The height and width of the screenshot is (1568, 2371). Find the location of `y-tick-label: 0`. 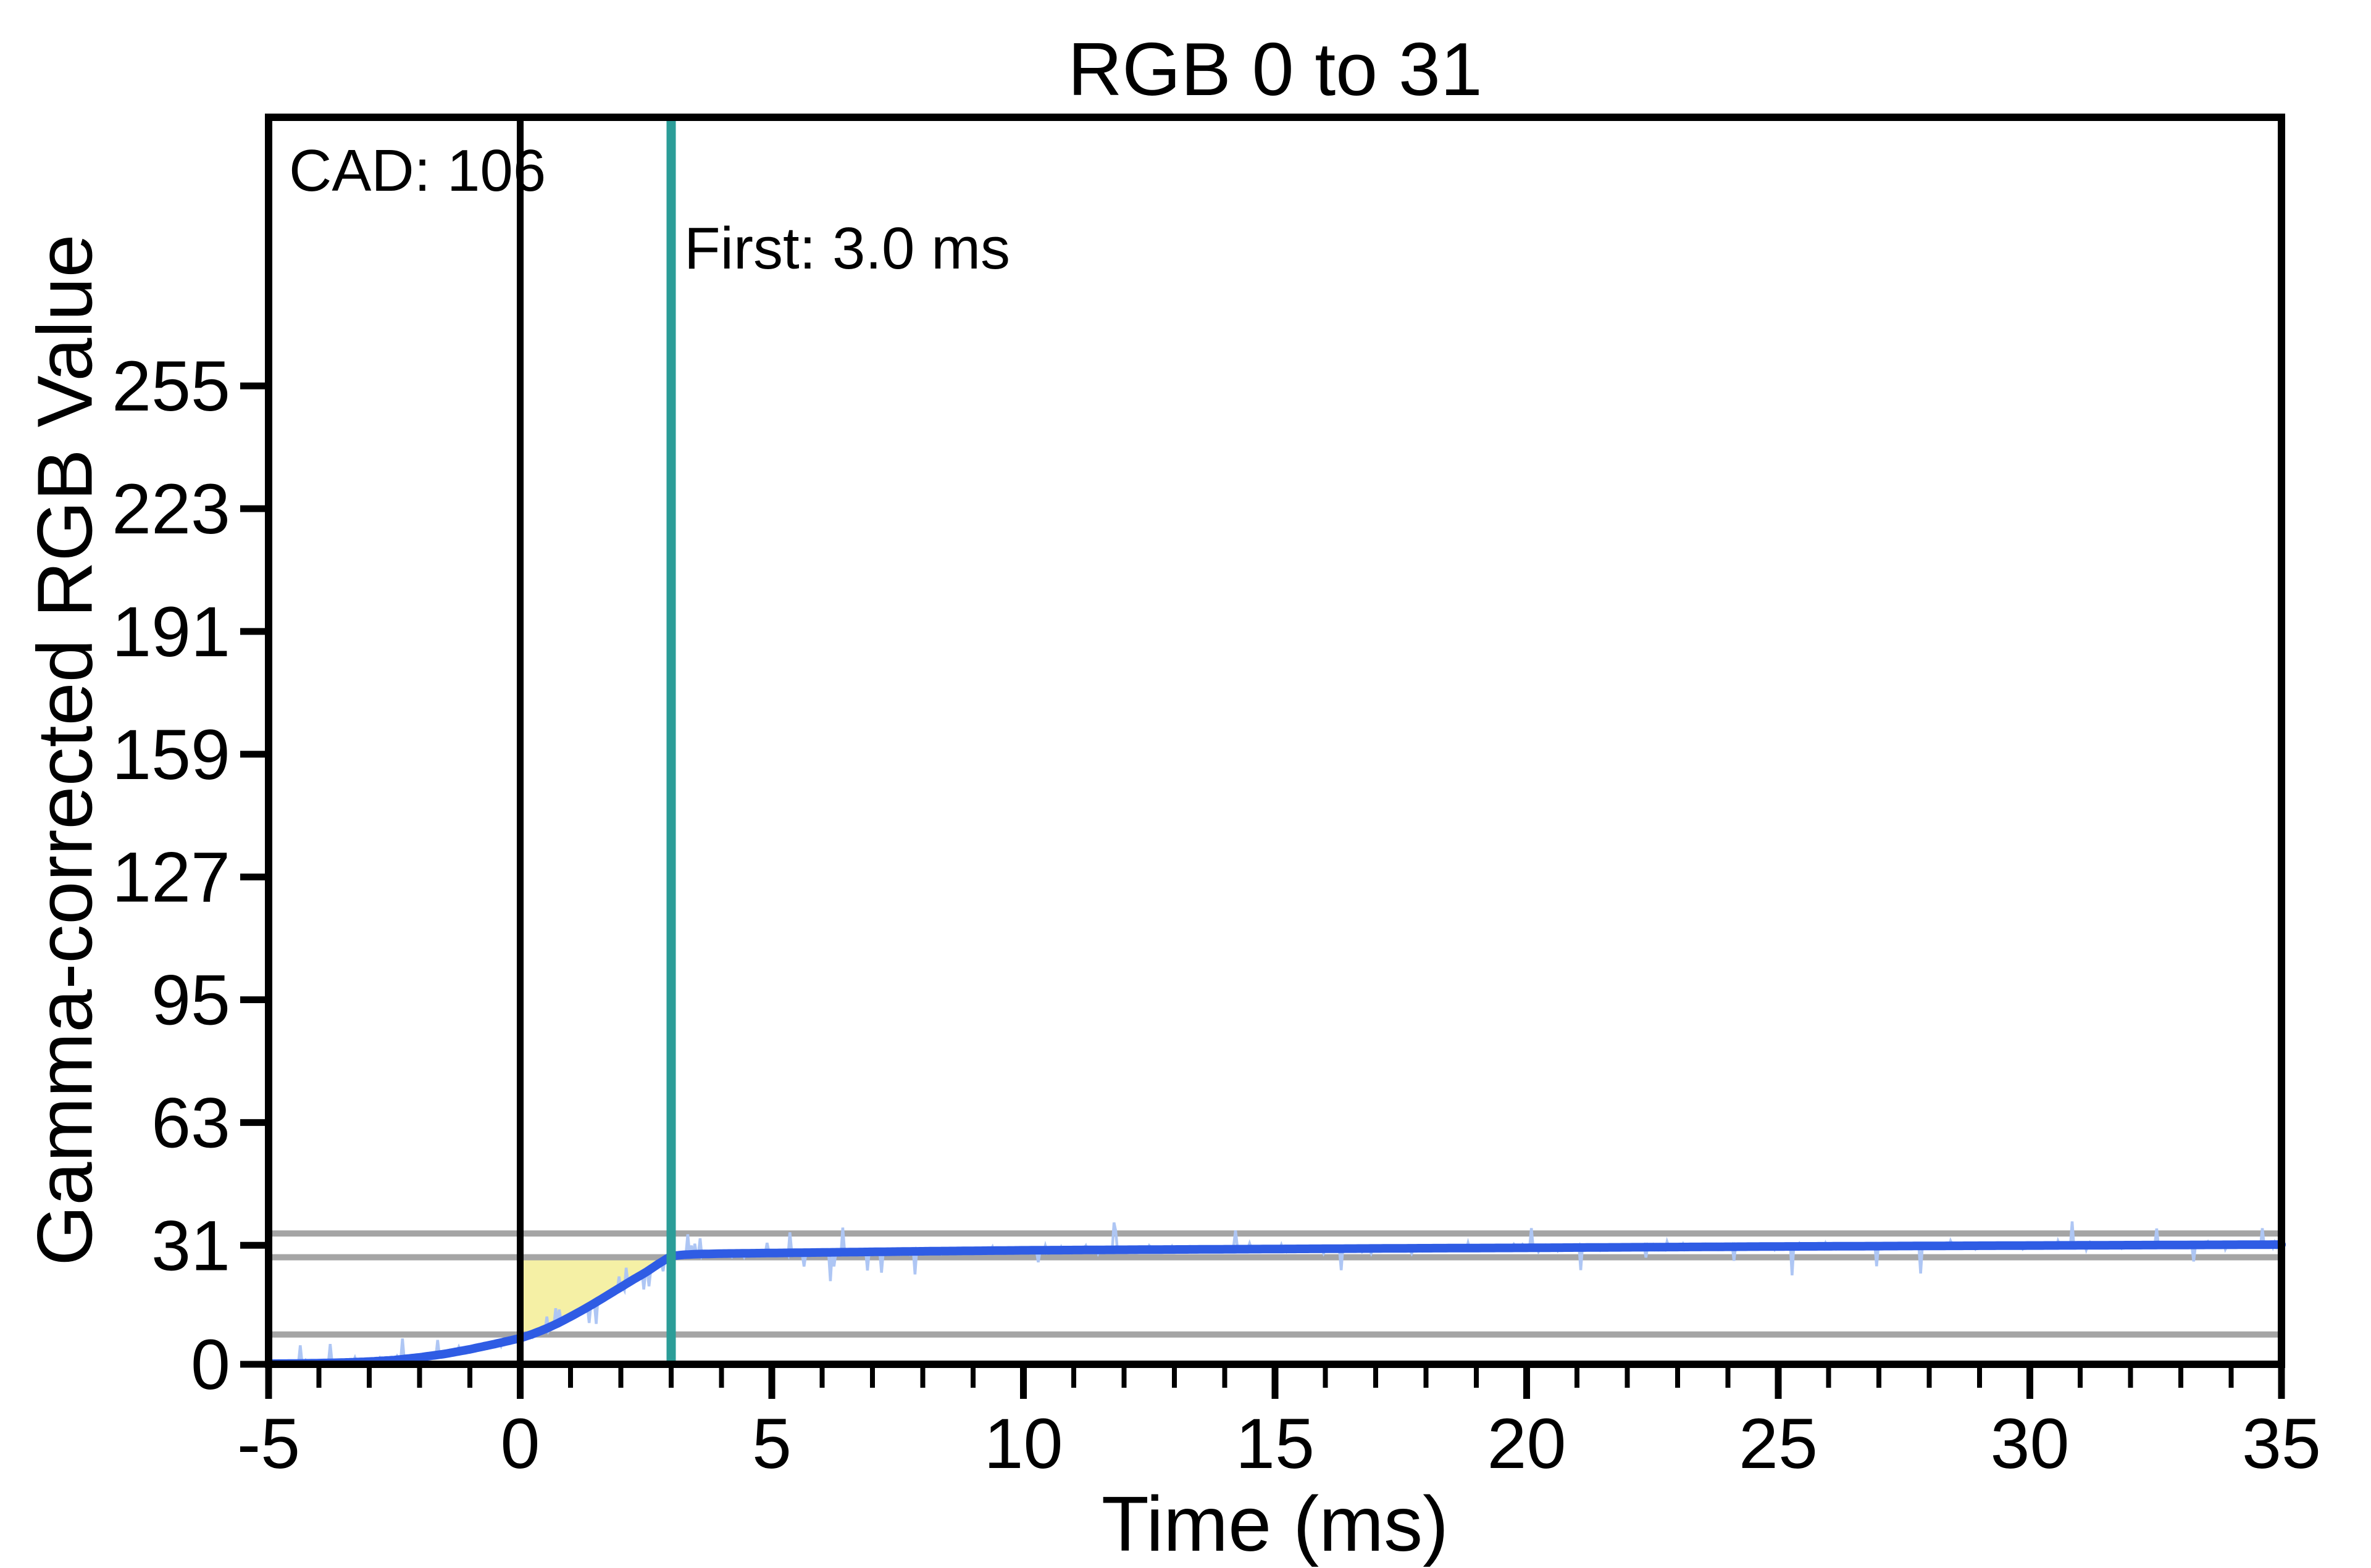

y-tick-label: 0 is located at coordinates (210, 1364).